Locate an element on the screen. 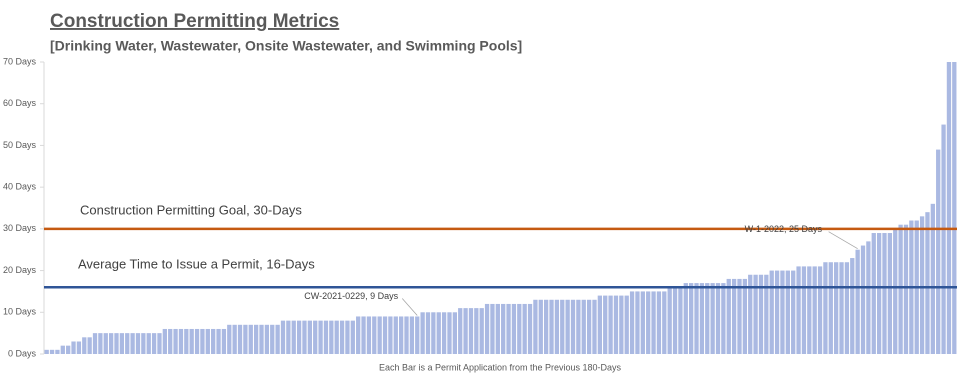 This screenshot has height=378, width=960. y-tick-label: 0 Days is located at coordinates (22, 353).